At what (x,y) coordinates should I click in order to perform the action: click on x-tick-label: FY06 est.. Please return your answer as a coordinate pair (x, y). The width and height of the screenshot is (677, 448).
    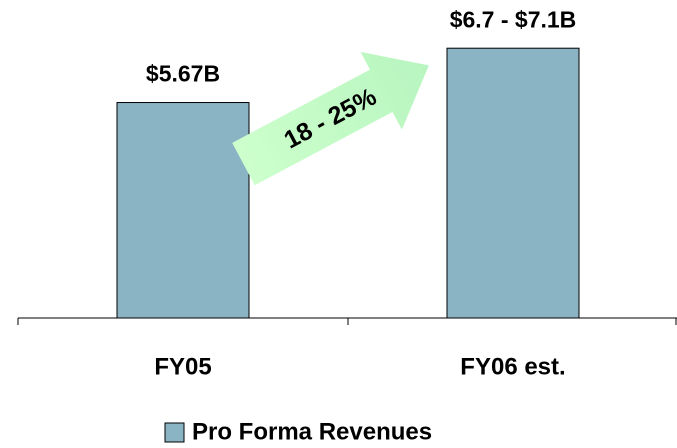
    Looking at the image, I should click on (512, 366).